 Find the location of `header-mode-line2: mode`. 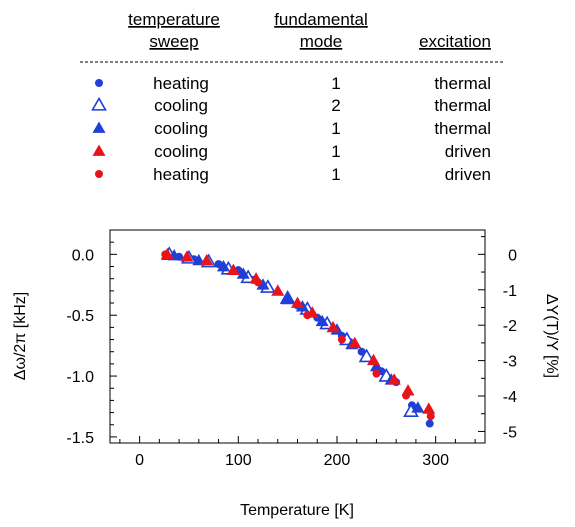

header-mode-line2: mode is located at coordinates (321, 41).